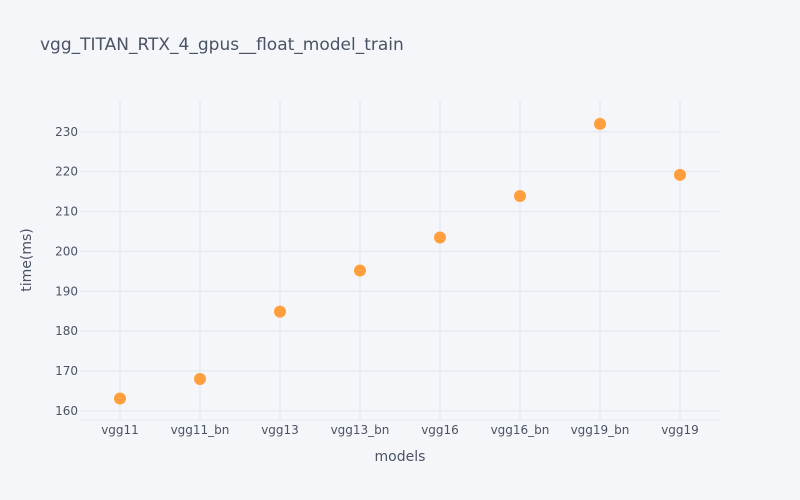 The width and height of the screenshot is (800, 500). What do you see at coordinates (27, 260) in the screenshot?
I see `y-axis-title: time(ms)` at bounding box center [27, 260].